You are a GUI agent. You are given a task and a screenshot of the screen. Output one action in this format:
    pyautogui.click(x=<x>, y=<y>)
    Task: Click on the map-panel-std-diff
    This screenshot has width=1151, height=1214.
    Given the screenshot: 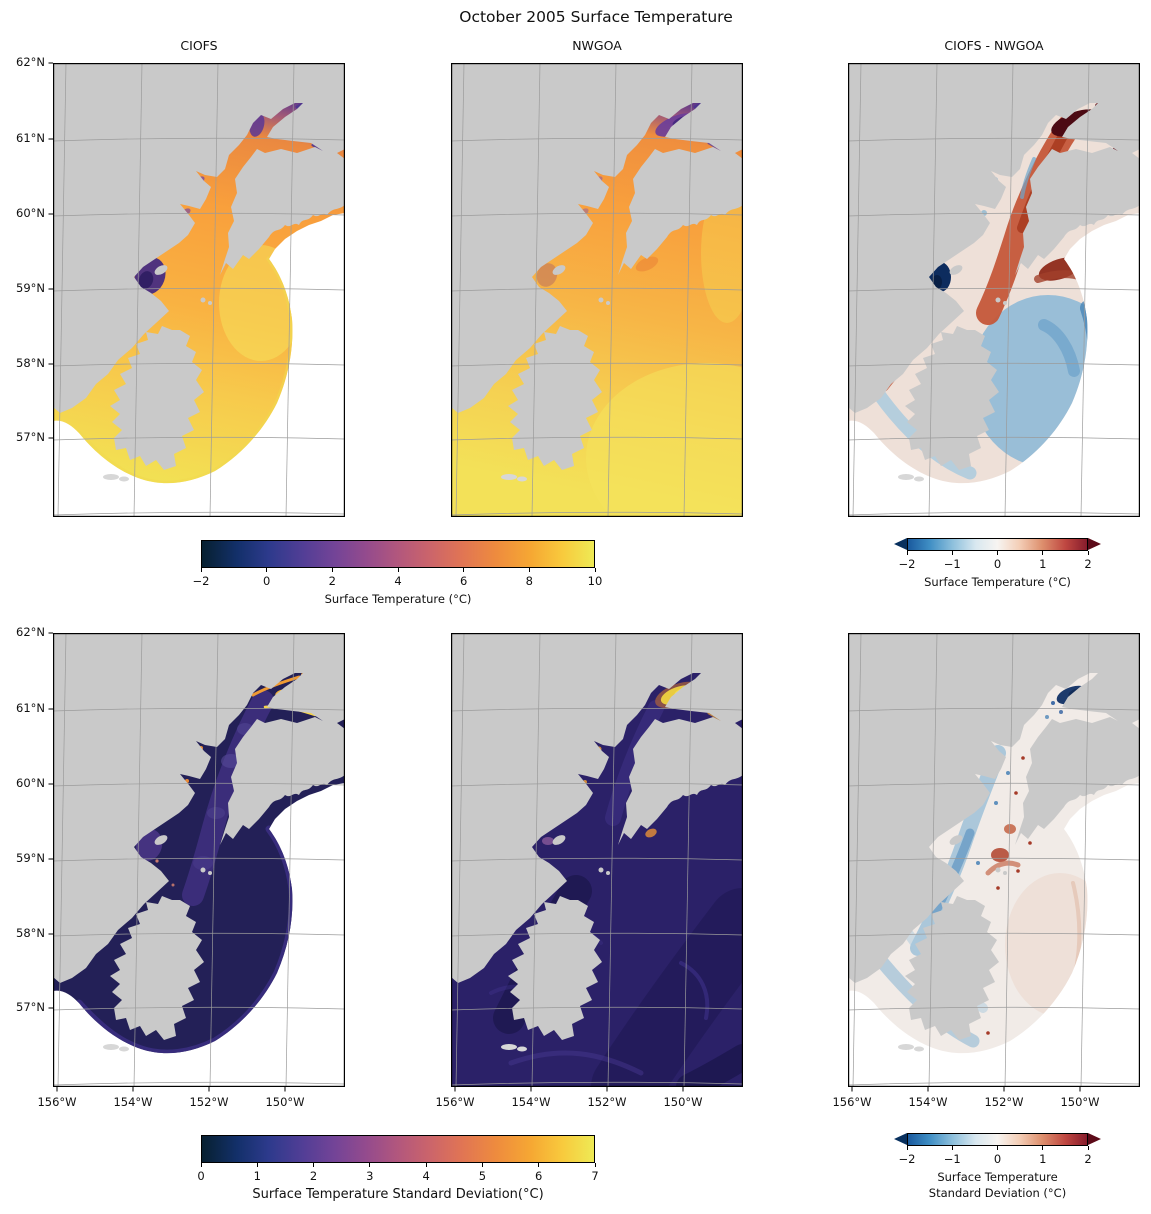 What is the action you would take?
    pyautogui.click(x=994, y=862)
    